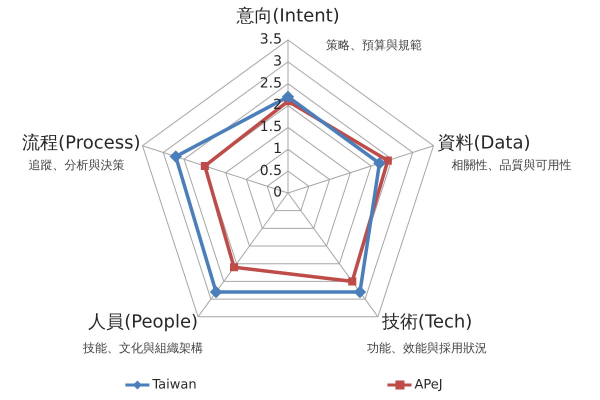 This screenshot has width=600, height=400. Describe the element at coordinates (512, 165) in the screenshot. I see `text: 相關性、品質與可用性` at that location.